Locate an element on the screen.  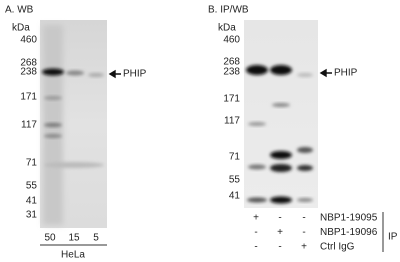
row-label: NBP1-19095 is located at coordinates (349, 218).